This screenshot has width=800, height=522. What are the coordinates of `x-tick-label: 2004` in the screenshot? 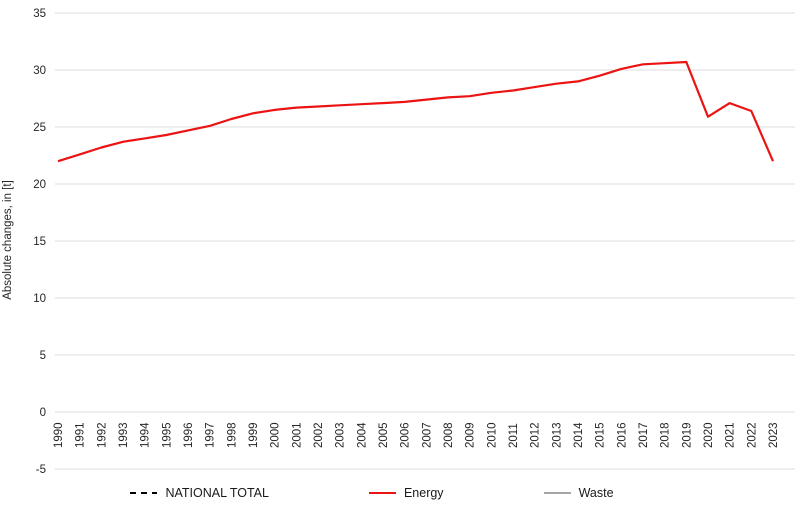 It's located at (362, 435).